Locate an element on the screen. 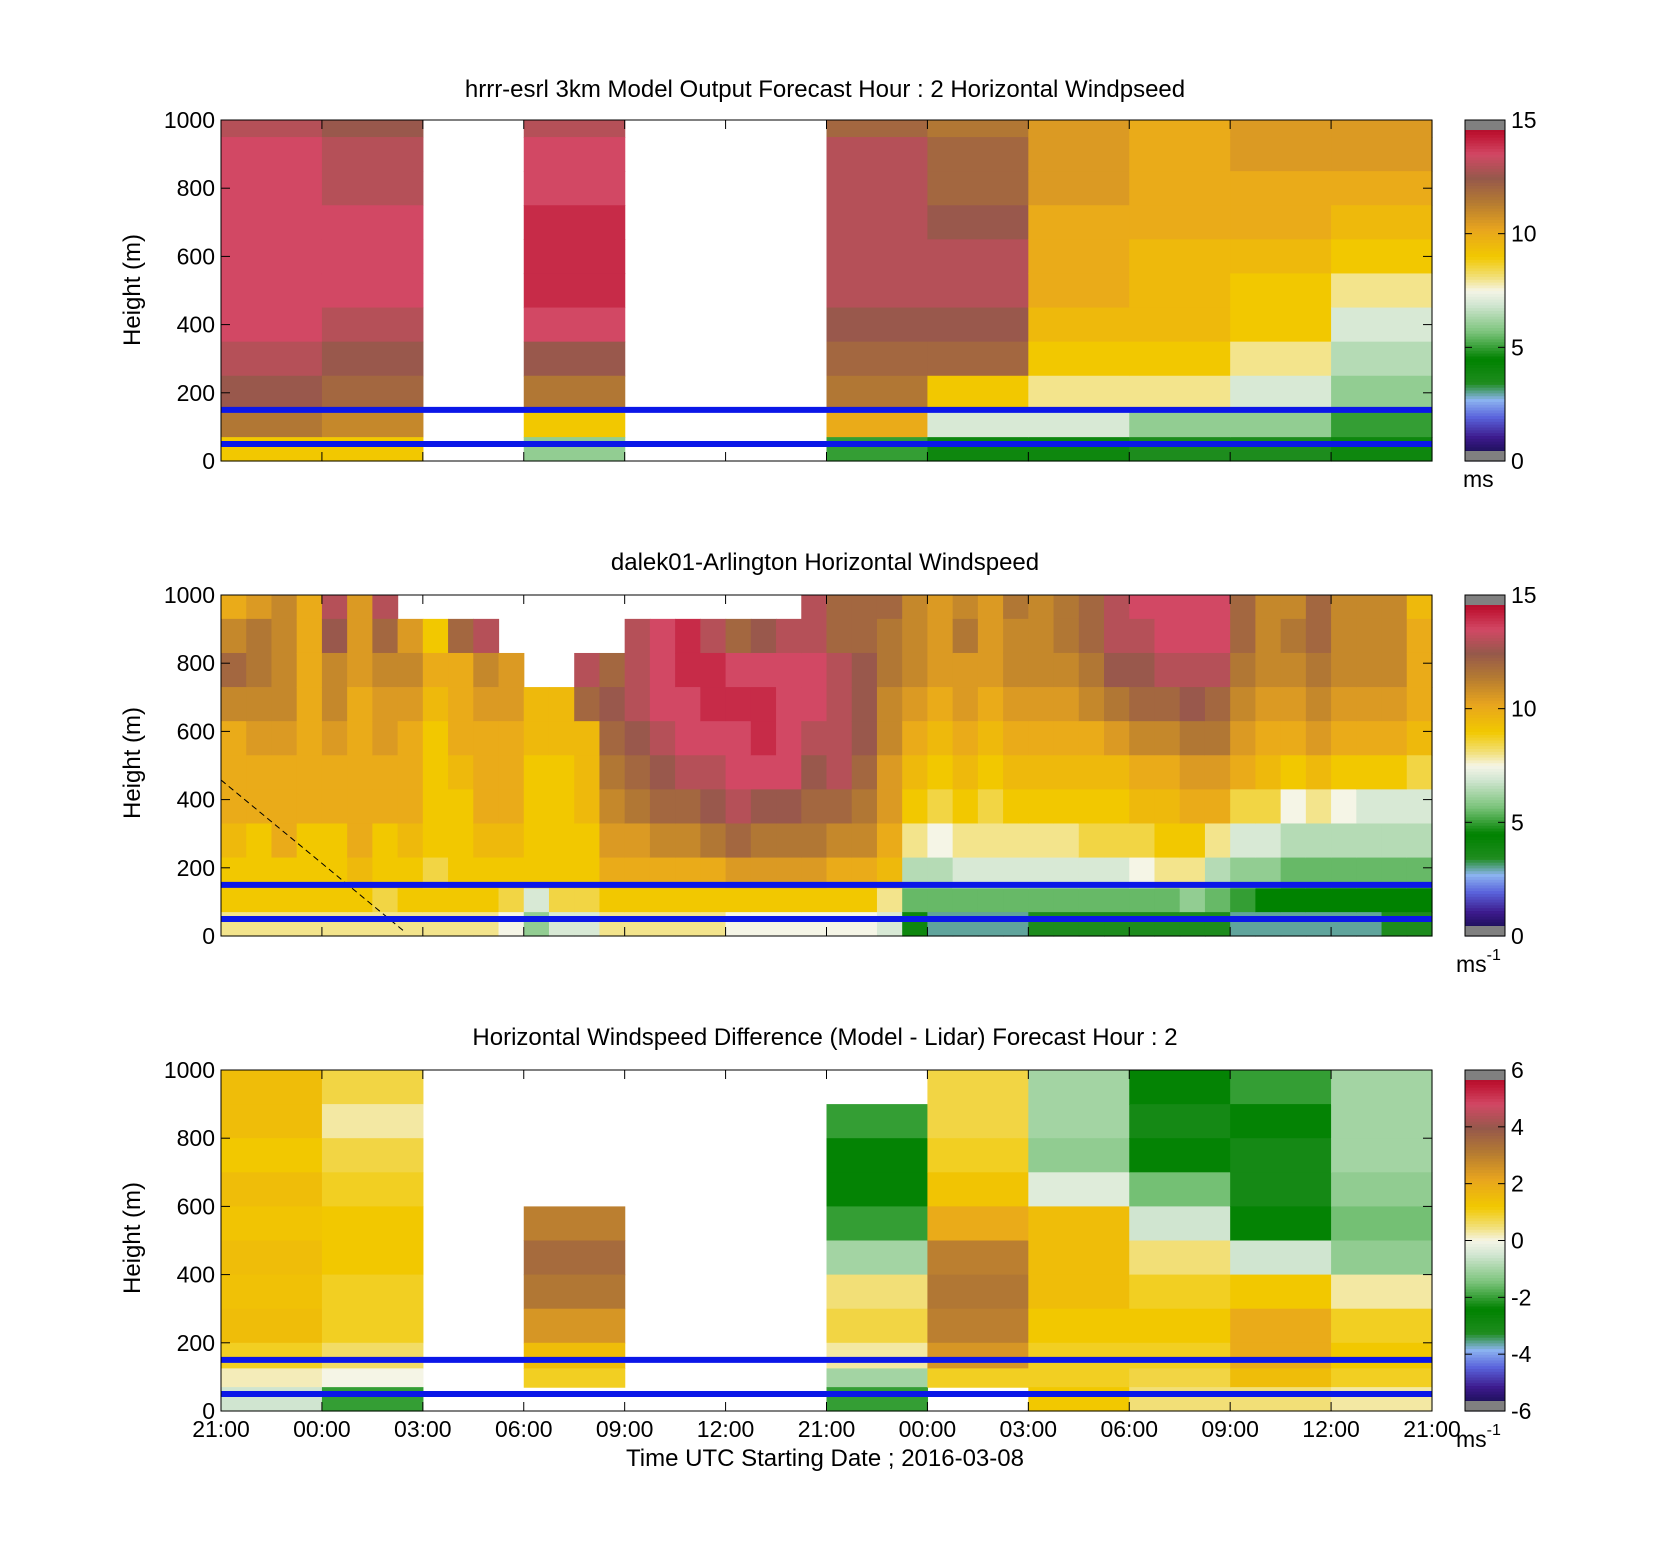 The width and height of the screenshot is (1680, 1566). reference-lines is located at coordinates (826, 426).